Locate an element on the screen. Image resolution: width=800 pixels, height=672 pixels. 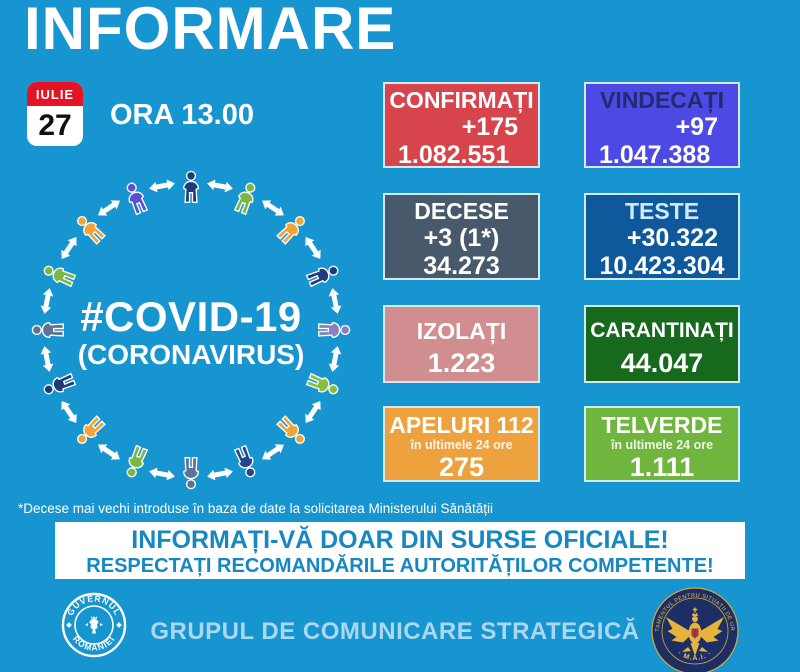
gov-seal-bottom-text: ROMÂNIEI is located at coordinates (93, 643).